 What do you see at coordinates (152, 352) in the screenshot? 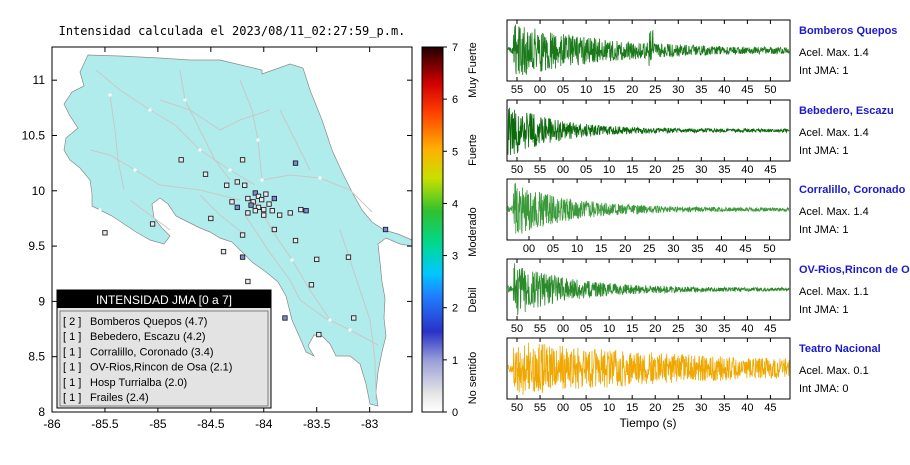
I see `legend-item-name: Corralillo, Coronado (3.4)` at bounding box center [152, 352].